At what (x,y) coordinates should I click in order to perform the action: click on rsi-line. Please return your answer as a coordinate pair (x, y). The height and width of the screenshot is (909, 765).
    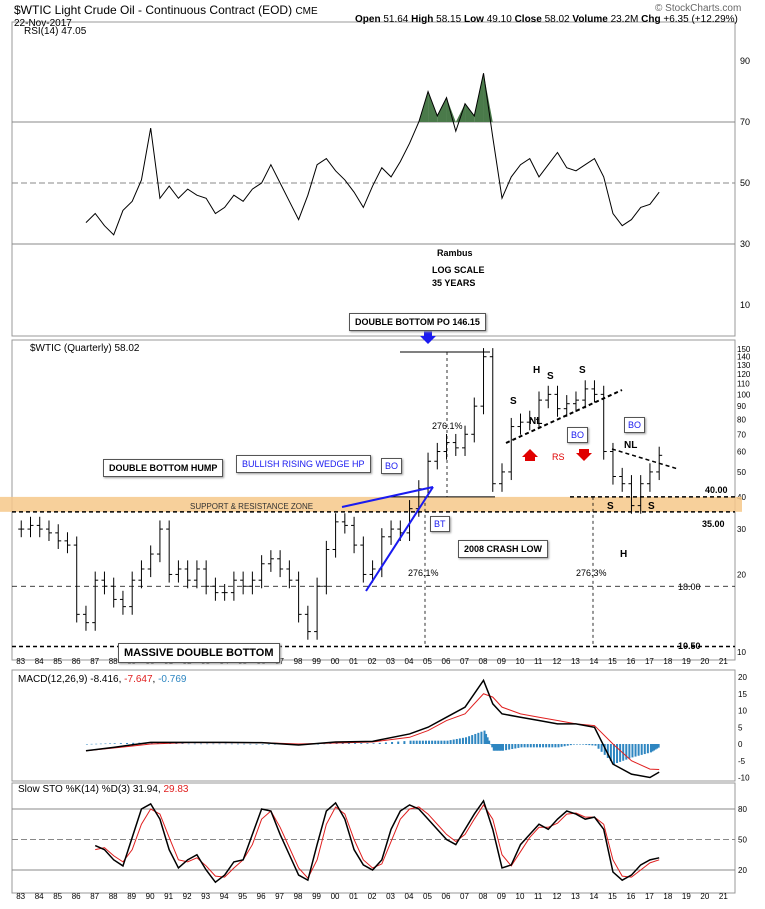
    Looking at the image, I should click on (372, 154).